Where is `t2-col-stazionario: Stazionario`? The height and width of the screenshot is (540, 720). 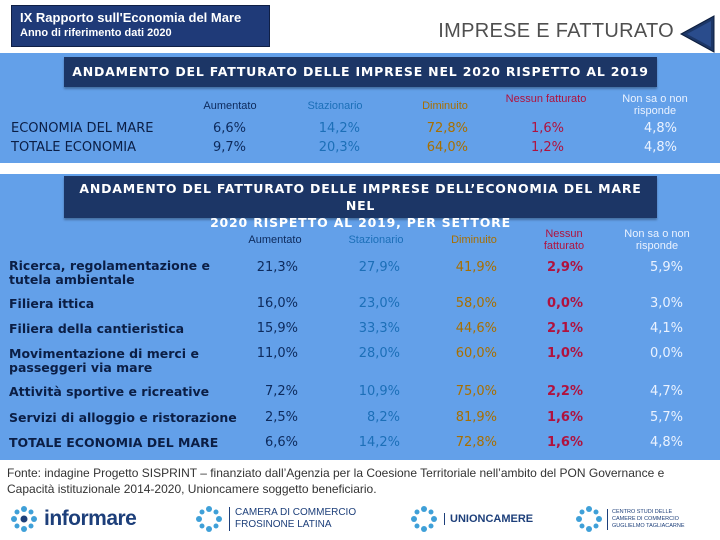
t2-col-stazionario: Stazionario is located at coordinates (376, 240).